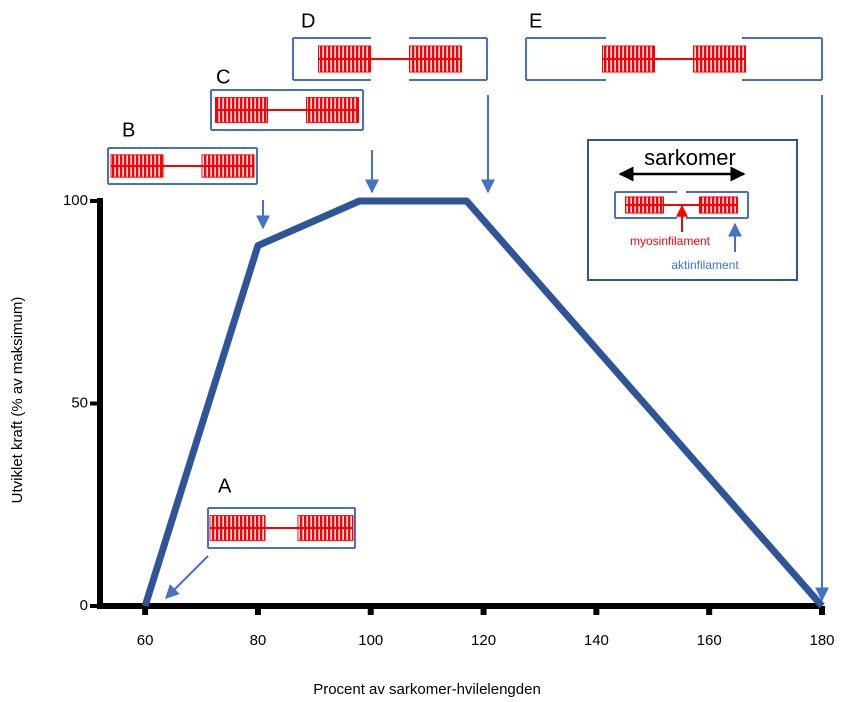 This screenshot has width=855, height=702. What do you see at coordinates (690, 157) in the screenshot?
I see `sarcomere-label: sarkomer` at bounding box center [690, 157].